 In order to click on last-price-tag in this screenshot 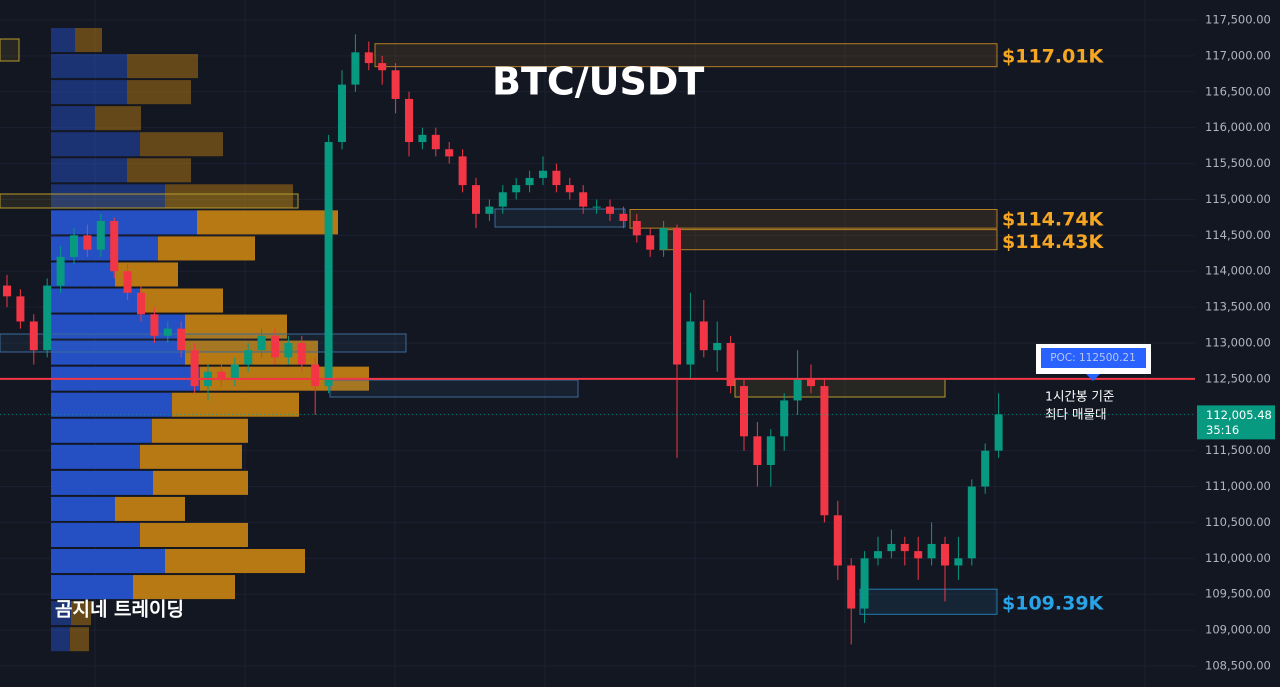, I will do `click(1236, 422)`.